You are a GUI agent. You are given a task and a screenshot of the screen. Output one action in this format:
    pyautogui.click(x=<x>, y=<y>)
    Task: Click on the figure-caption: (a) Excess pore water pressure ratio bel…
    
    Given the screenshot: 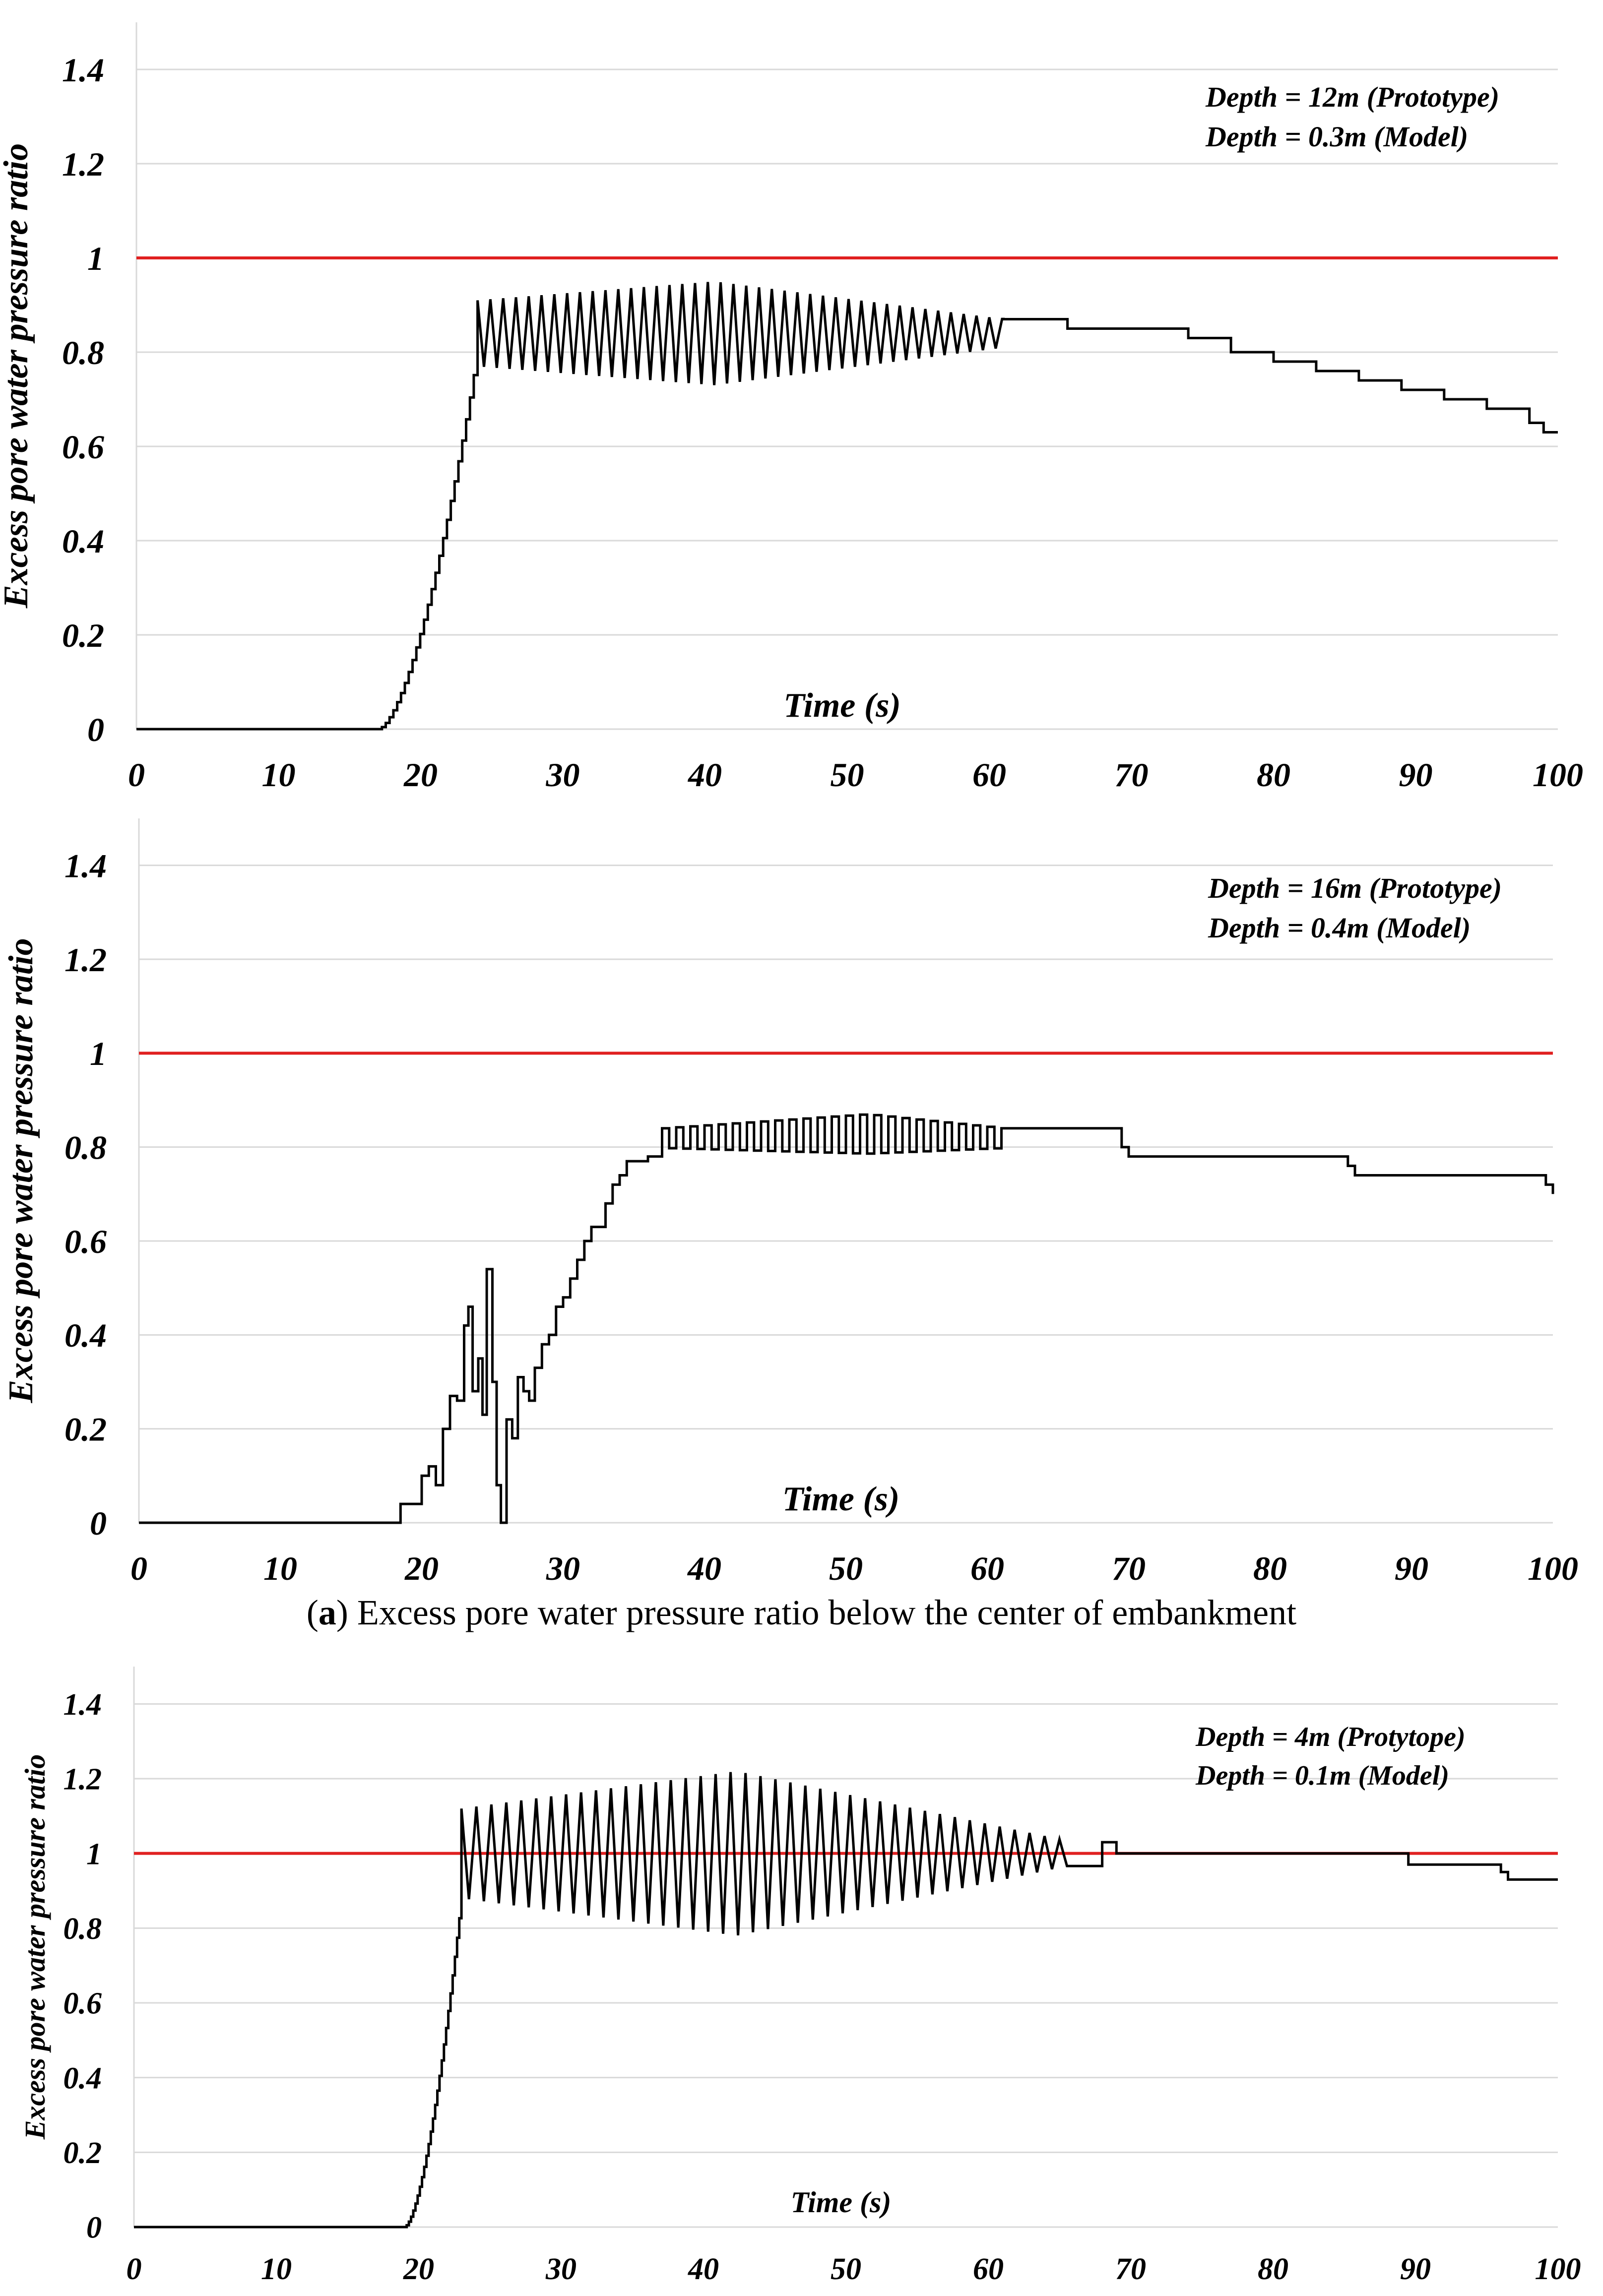 What is the action you would take?
    pyautogui.click(x=801, y=1612)
    